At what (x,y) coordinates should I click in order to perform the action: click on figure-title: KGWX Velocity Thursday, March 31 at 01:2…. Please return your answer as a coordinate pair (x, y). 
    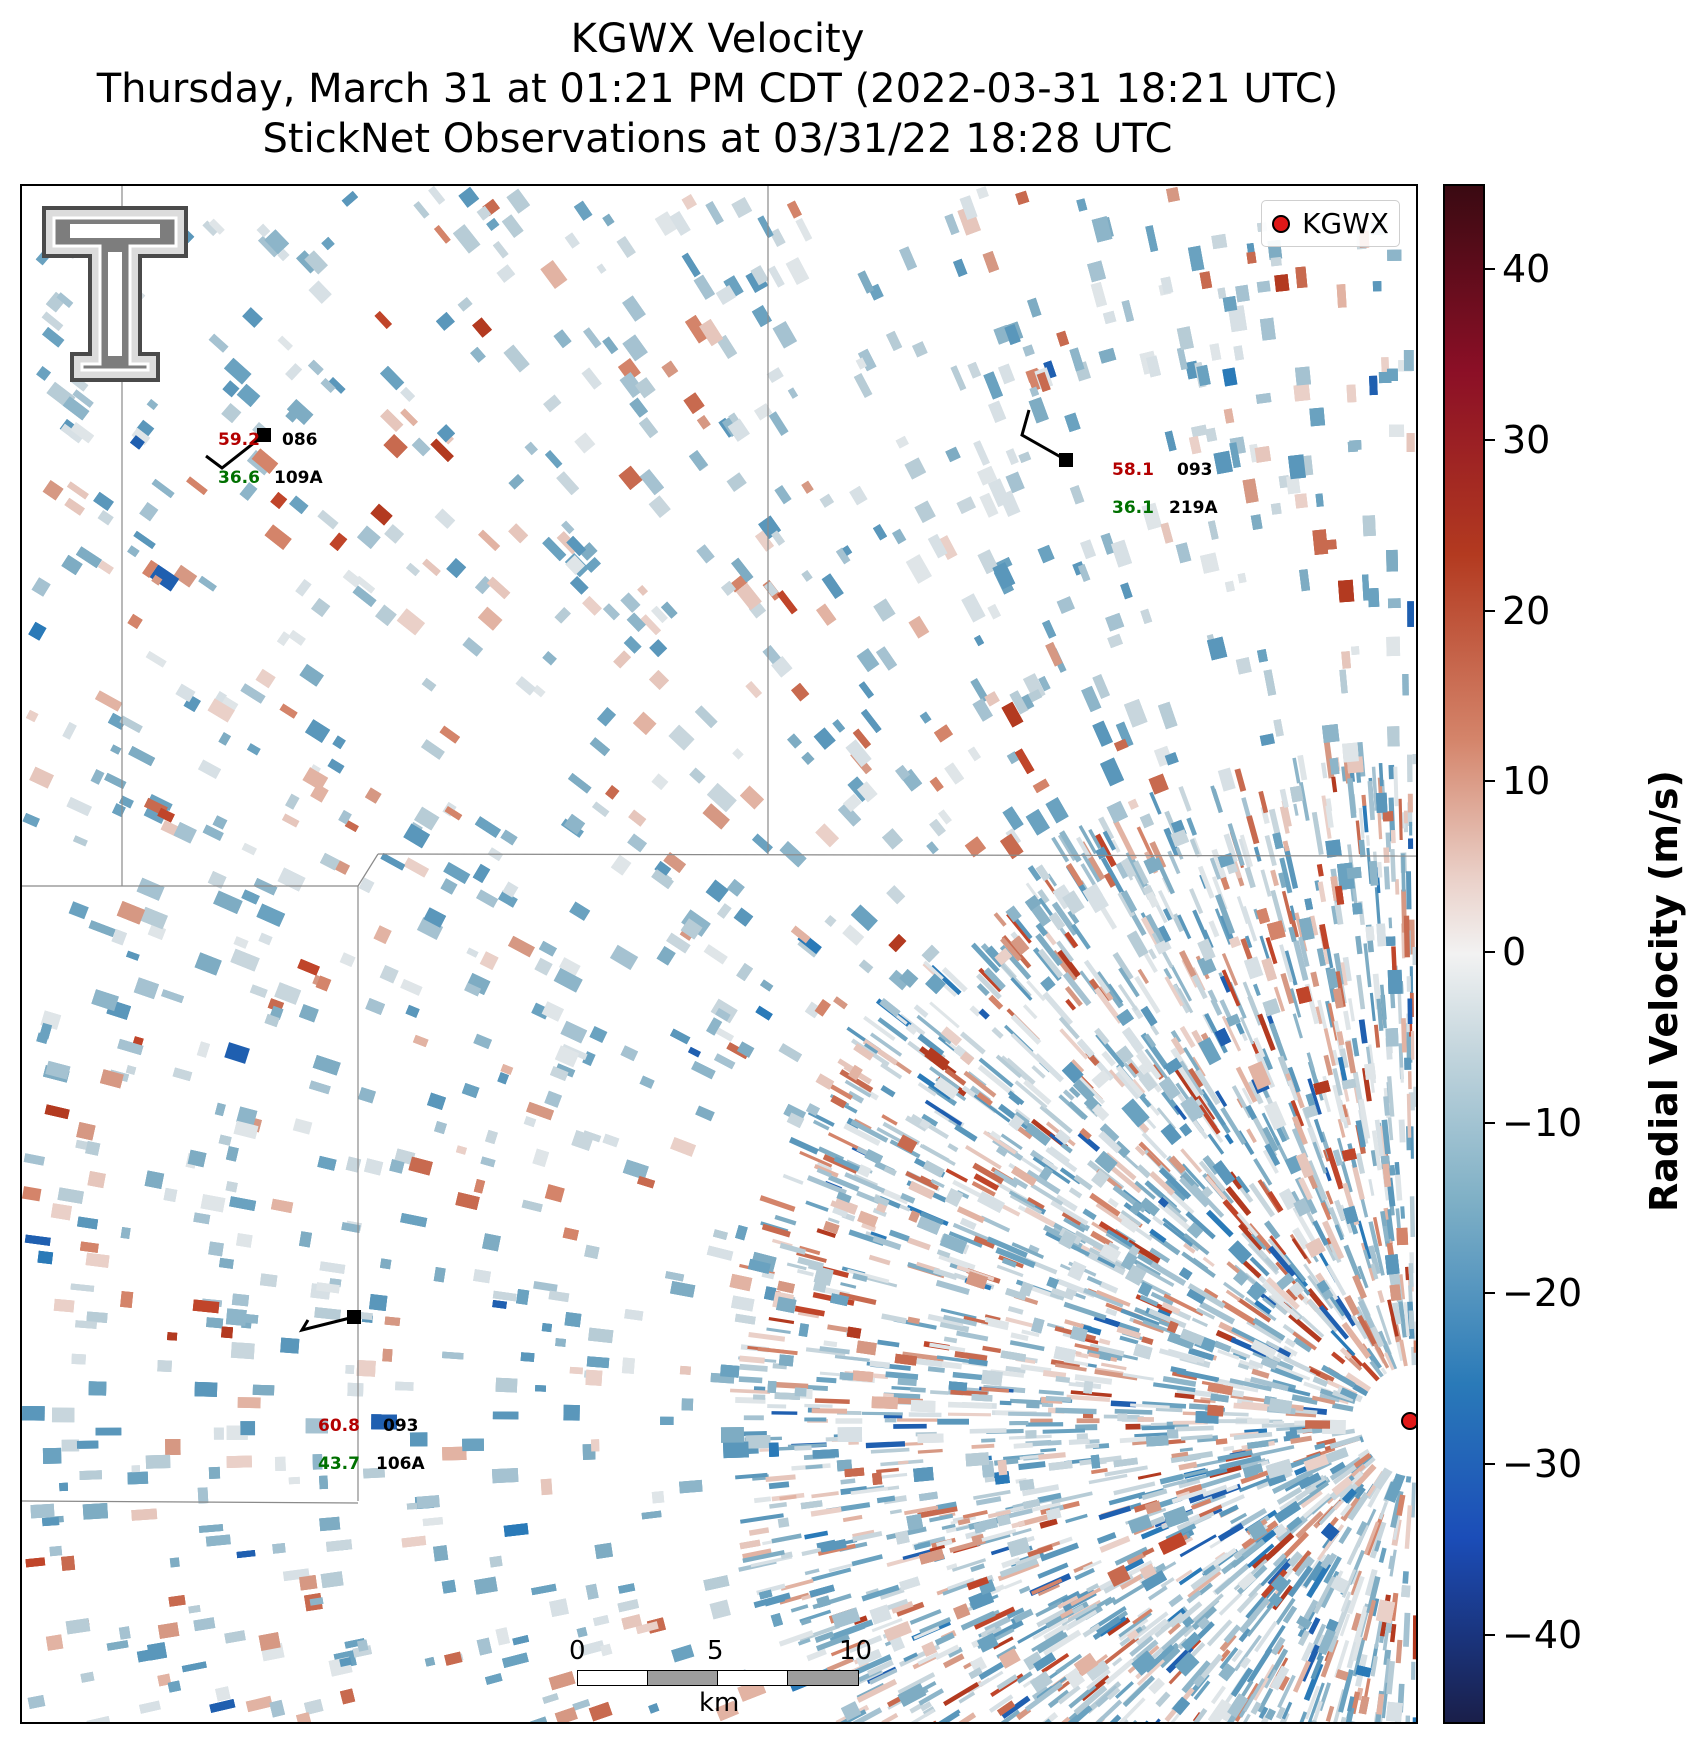
    Looking at the image, I should click on (717, 89).